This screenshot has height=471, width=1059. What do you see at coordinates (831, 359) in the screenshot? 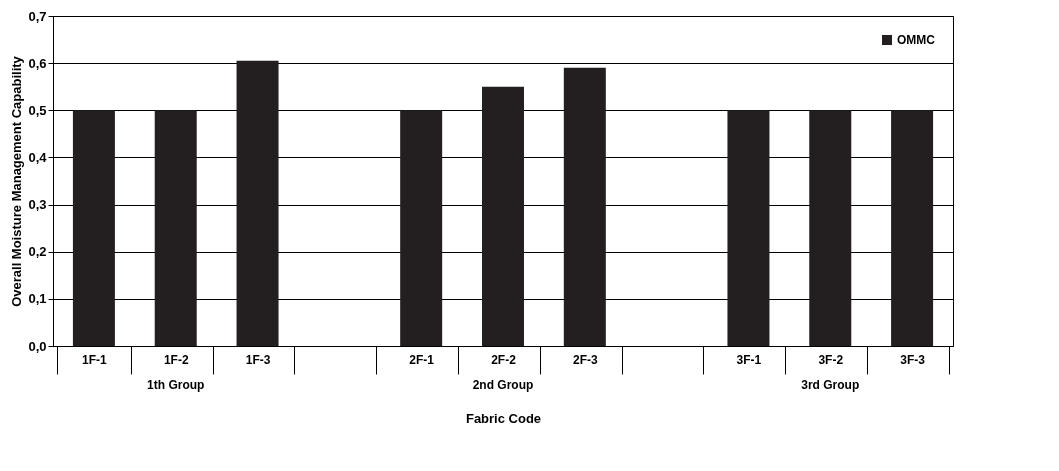
I see `x-tick-label: 3F-2` at bounding box center [831, 359].